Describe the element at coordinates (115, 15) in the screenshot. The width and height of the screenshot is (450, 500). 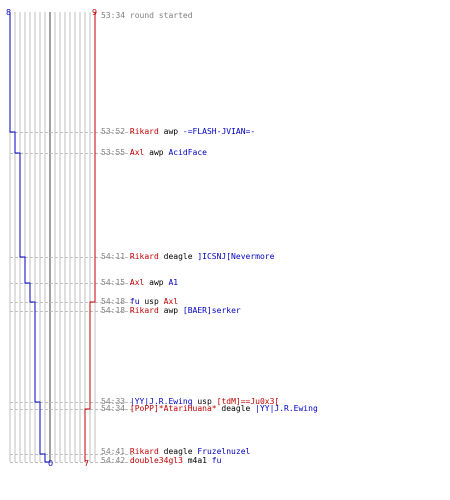
I see `event-time: 53:34` at that location.